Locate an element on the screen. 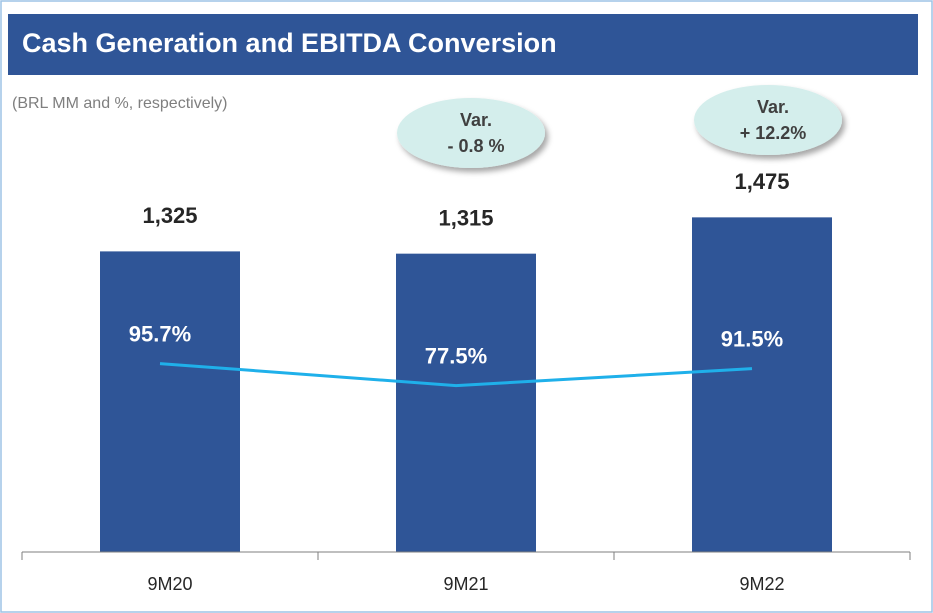 Image resolution: width=933 pixels, height=613 pixels. header-bar is located at coordinates (463, 44).